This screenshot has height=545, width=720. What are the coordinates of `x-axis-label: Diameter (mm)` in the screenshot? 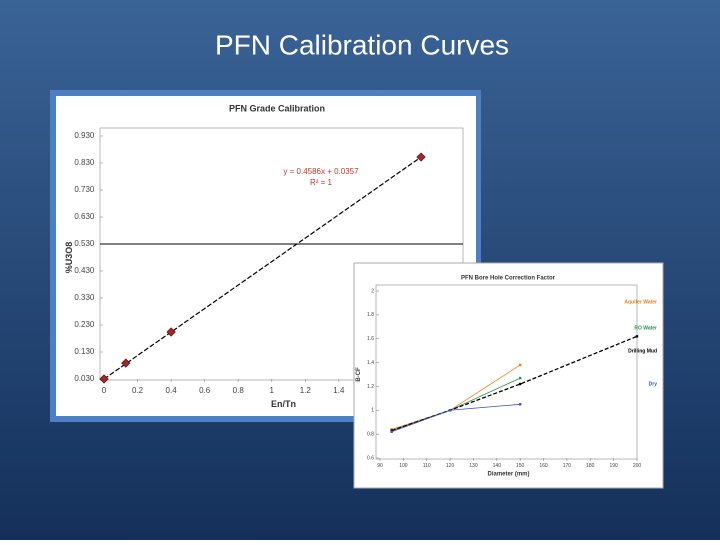 It's located at (508, 475).